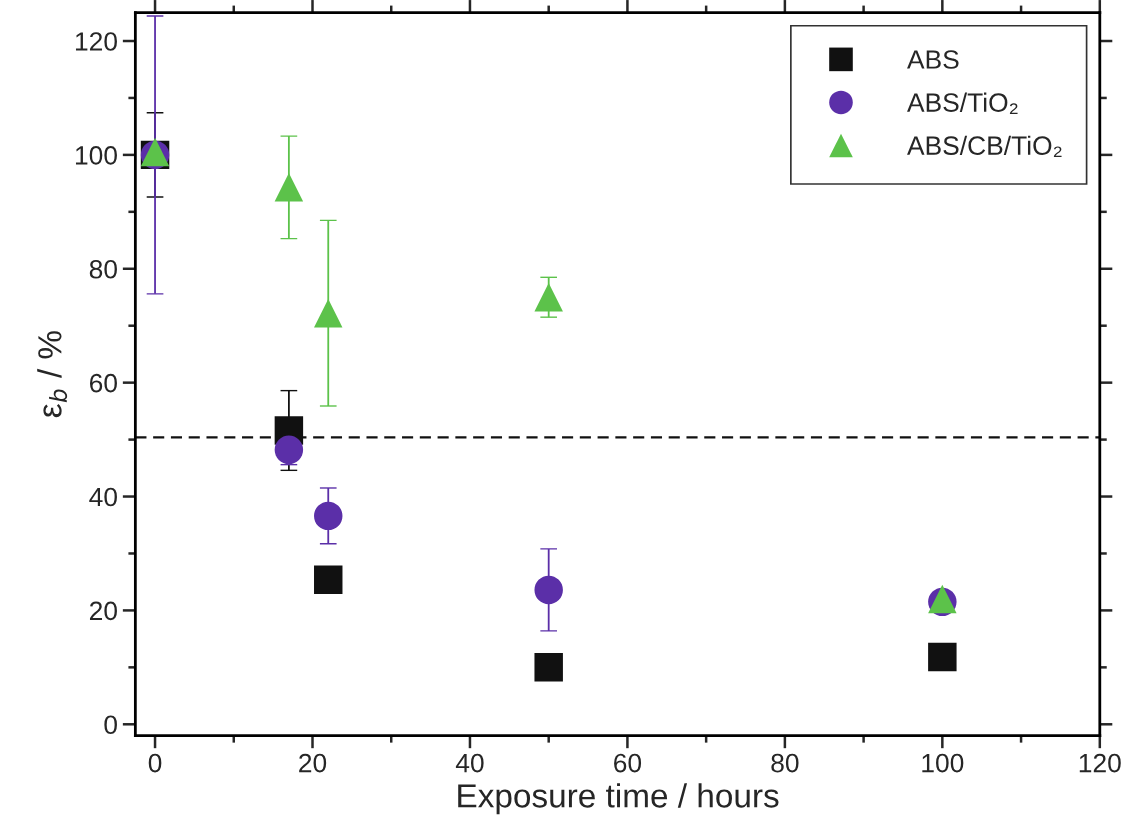 The image size is (1128, 836). What do you see at coordinates (628, 763) in the screenshot?
I see `x-tick-label: 60` at bounding box center [628, 763].